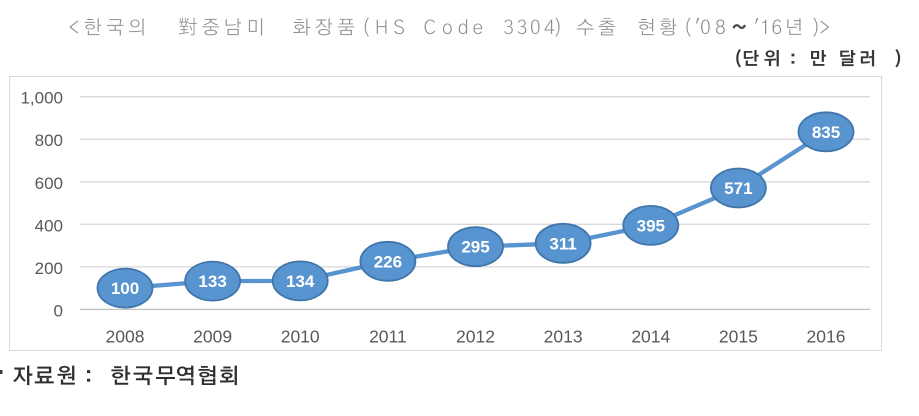  What do you see at coordinates (651, 225) in the screenshot?
I see `svg-text: 395` at bounding box center [651, 225].